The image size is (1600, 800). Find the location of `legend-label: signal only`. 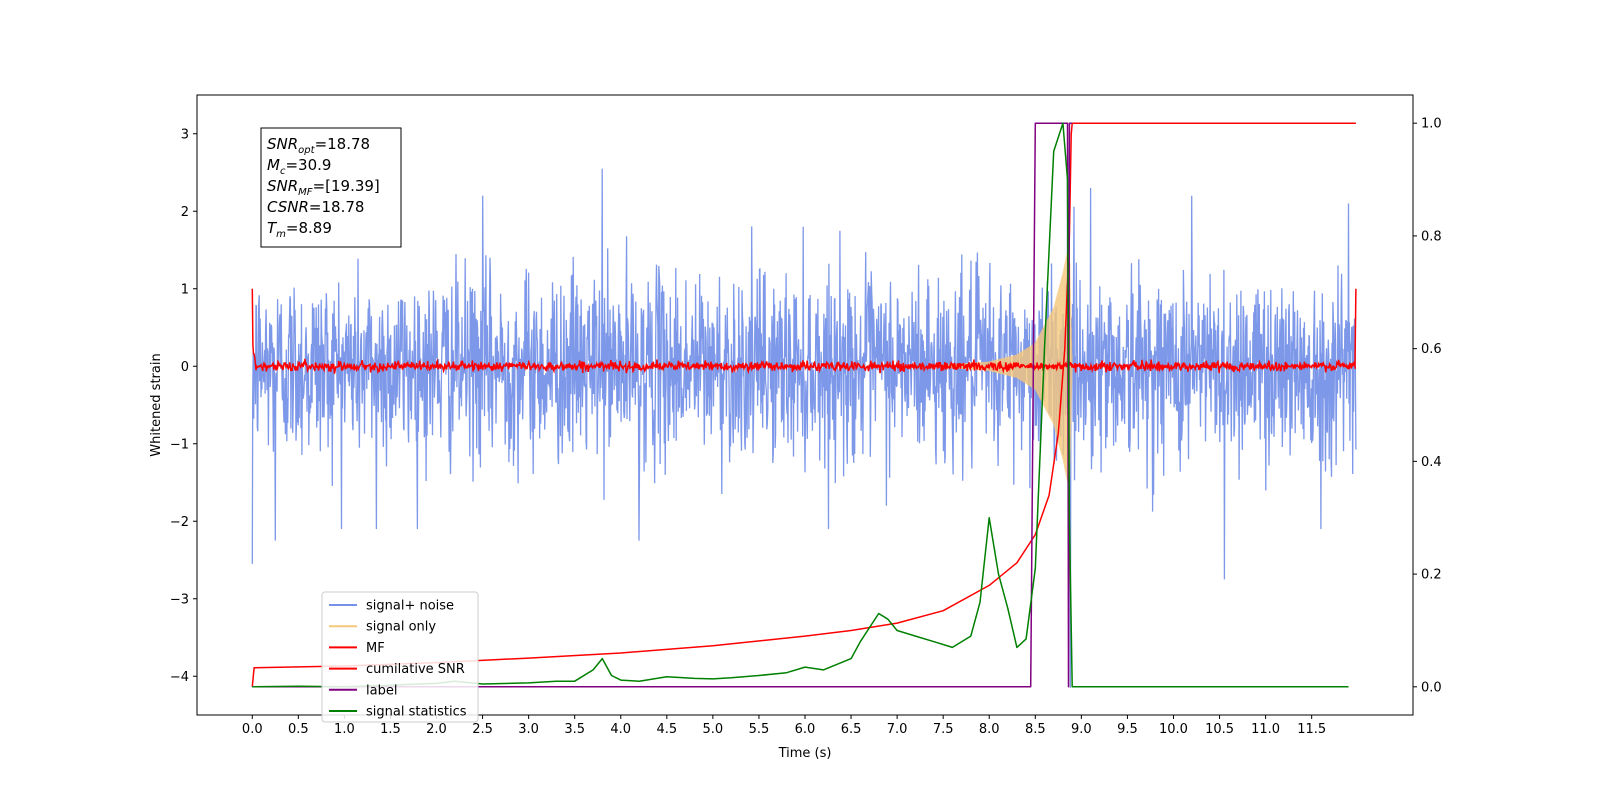

legend-label: signal only is located at coordinates (401, 627).